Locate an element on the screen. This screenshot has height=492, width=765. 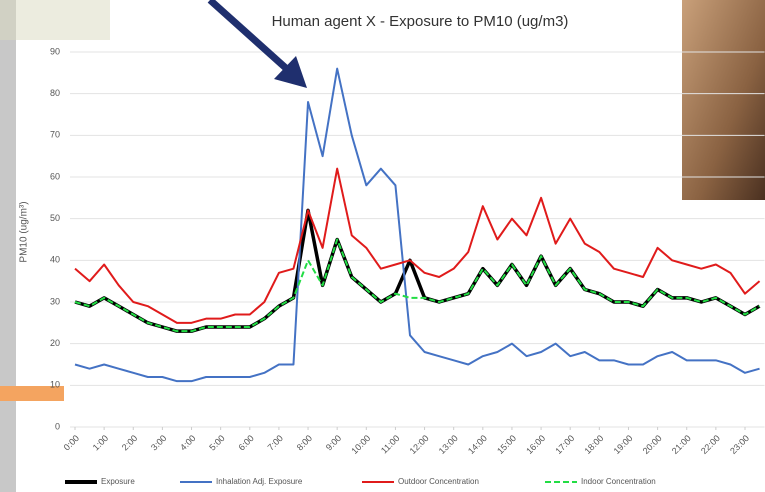
legend-label: Exposure is located at coordinates (118, 481).